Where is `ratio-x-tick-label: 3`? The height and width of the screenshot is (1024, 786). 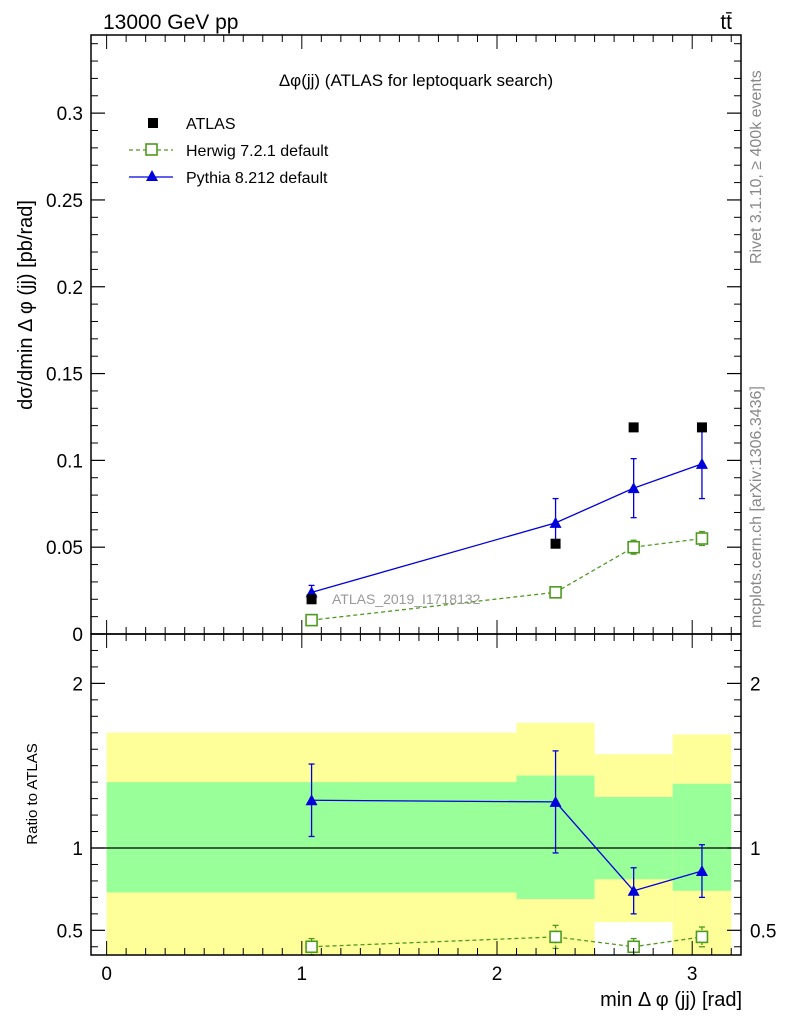 ratio-x-tick-label: 3 is located at coordinates (692, 974).